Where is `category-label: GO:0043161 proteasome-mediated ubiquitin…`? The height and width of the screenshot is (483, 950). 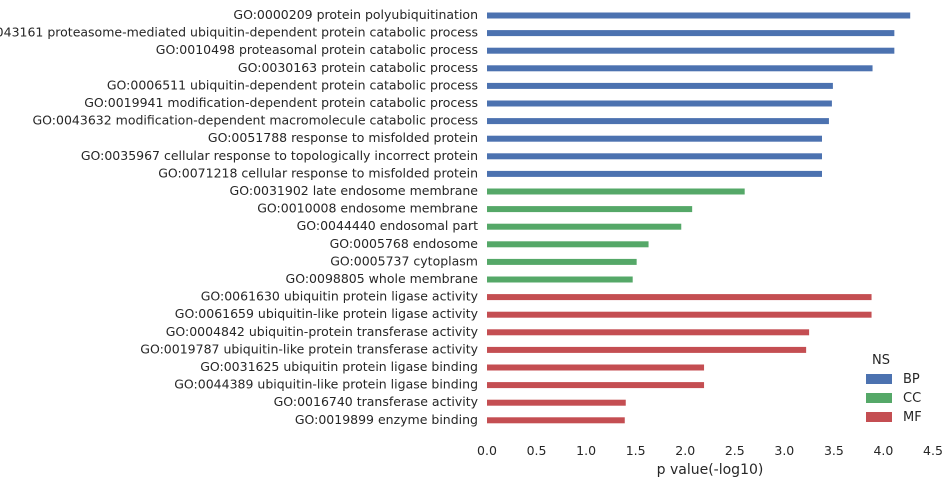
category-label: GO:0043161 proteasome-mediated ubiquitin… is located at coordinates (239, 32).